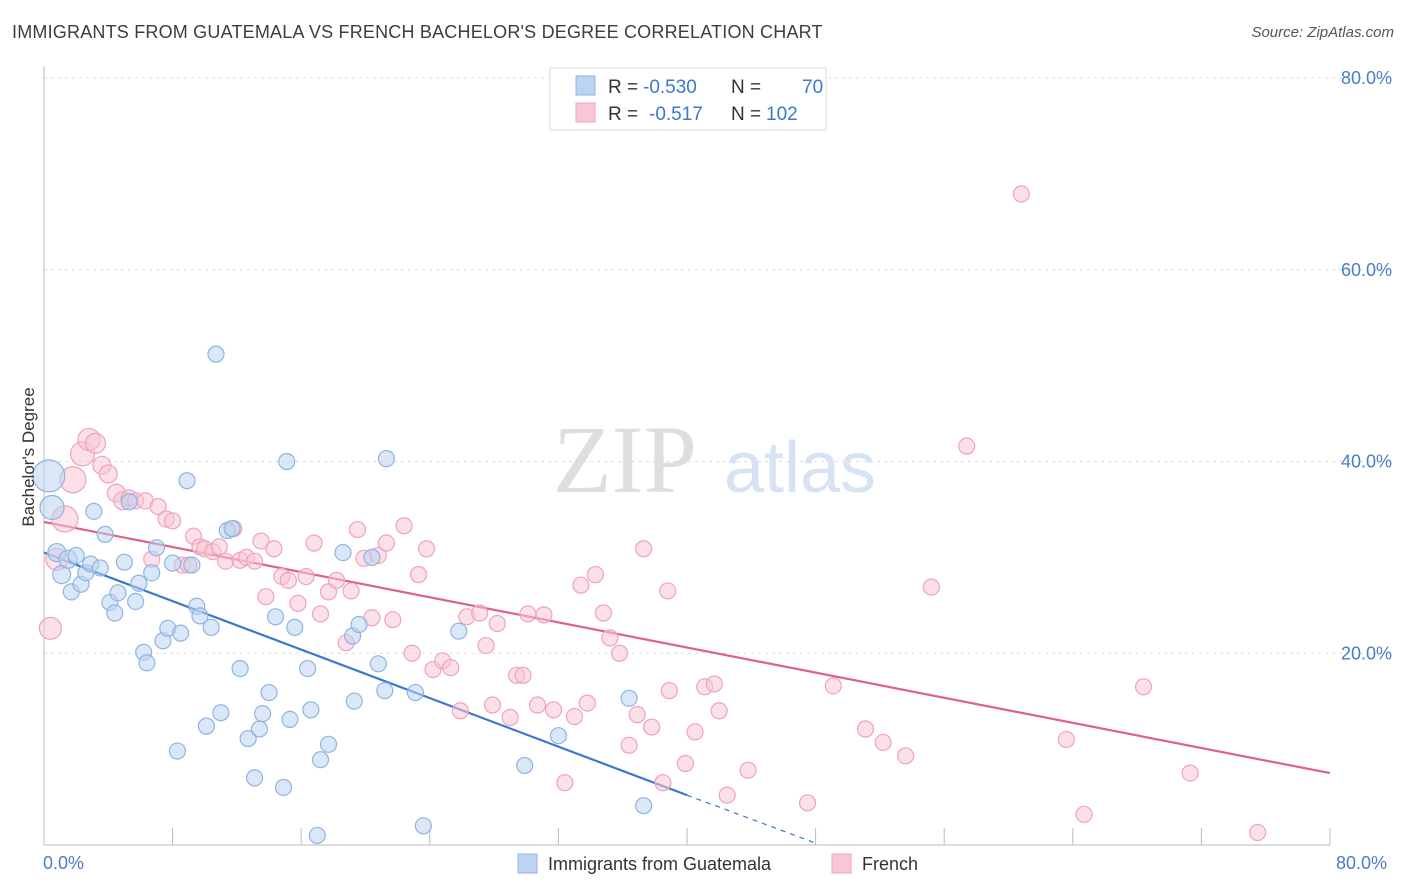 The height and width of the screenshot is (892, 1406). Describe the element at coordinates (585, 112) in the screenshot. I see `legend-swatch-french` at that location.